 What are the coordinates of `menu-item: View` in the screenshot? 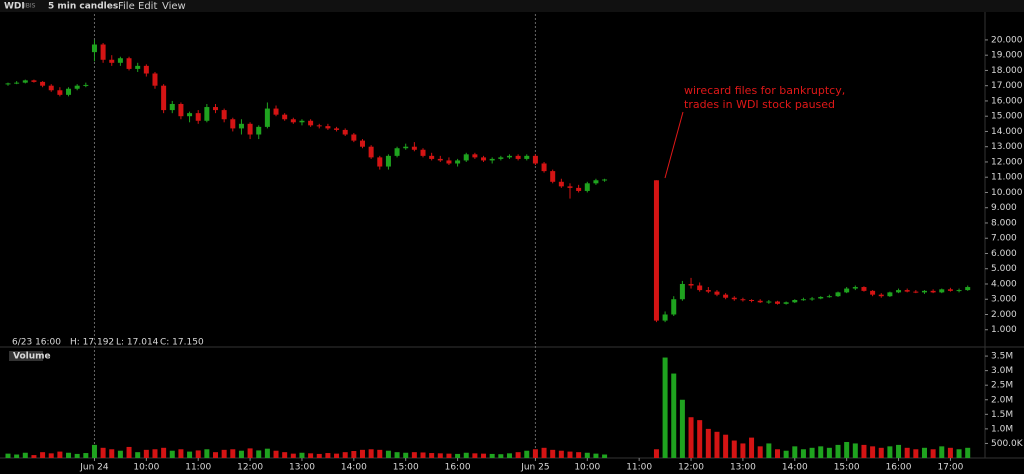 It's located at (174, 6).